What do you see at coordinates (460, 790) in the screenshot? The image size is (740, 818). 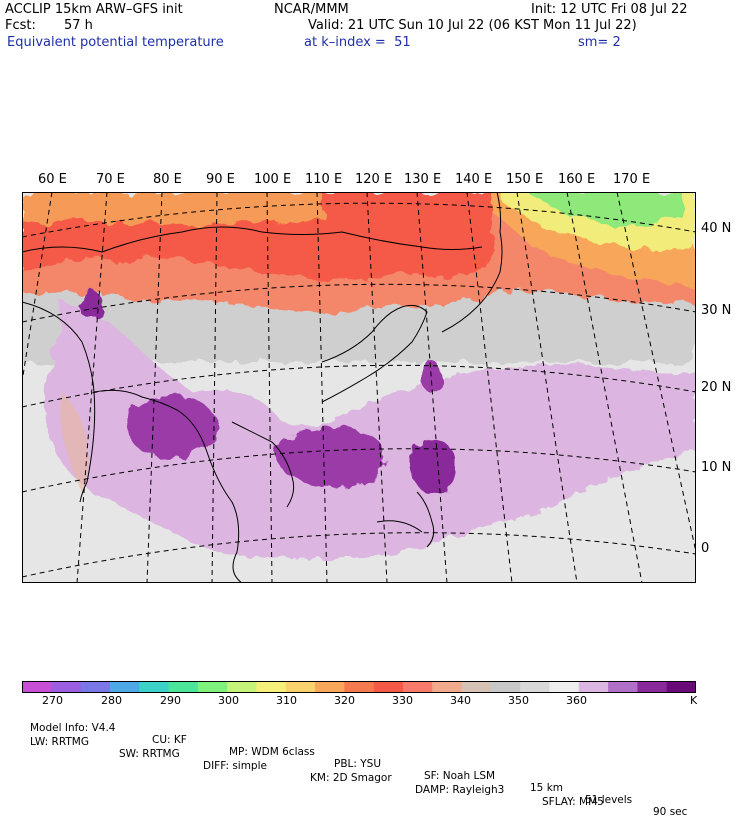 I see `footer-damp: DAMP: Rayleigh3` at bounding box center [460, 790].